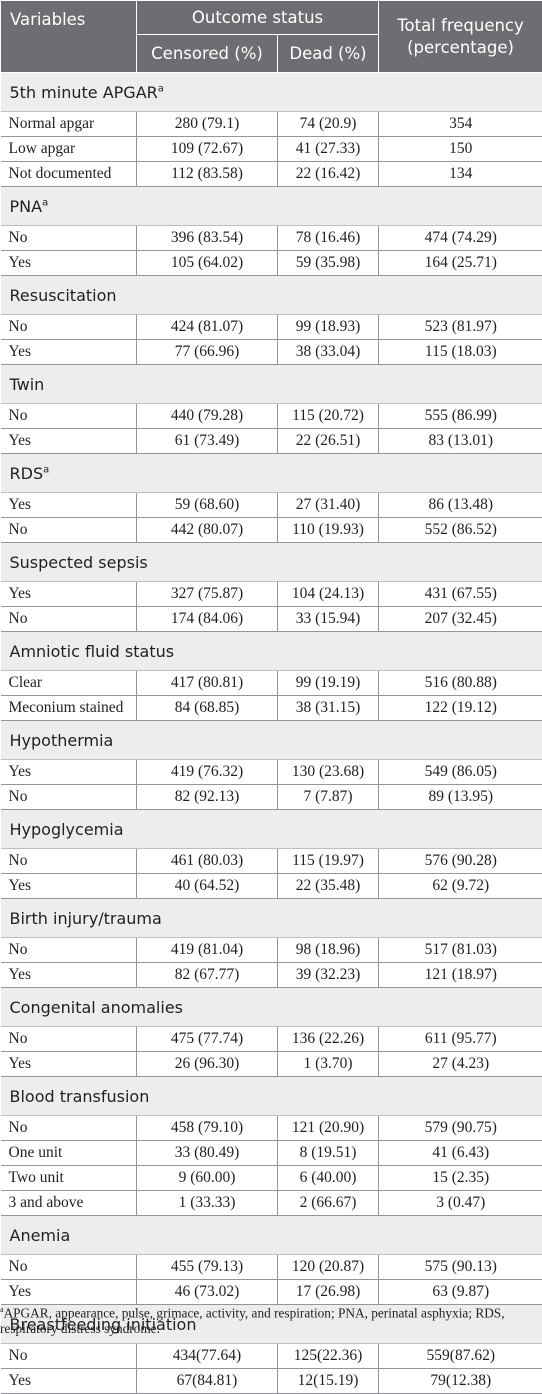  I want to click on total-cell: 86 (13.48), so click(460, 505).